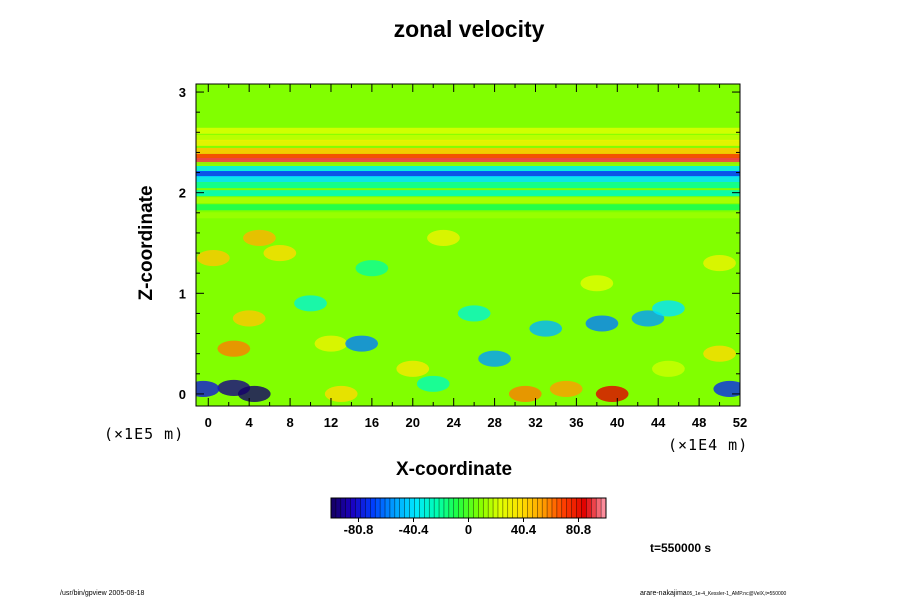 The height and width of the screenshot is (600, 900). What do you see at coordinates (467, 529) in the screenshot?
I see `colorbar-tick-labels: -80.8 -40.4 0 40.4 80.8` at bounding box center [467, 529].